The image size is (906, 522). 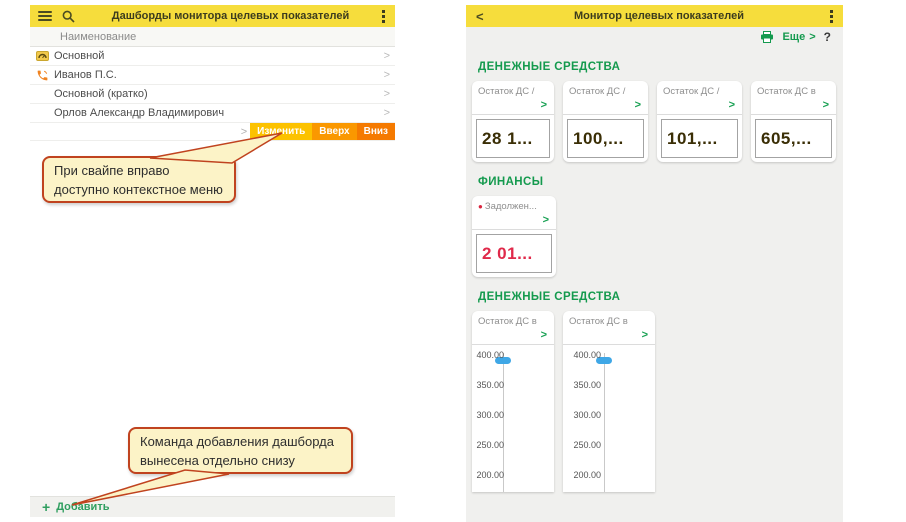 What do you see at coordinates (212, 75) in the screenshot?
I see `list-item-ivanov: Иванов П.С. >` at bounding box center [212, 75].